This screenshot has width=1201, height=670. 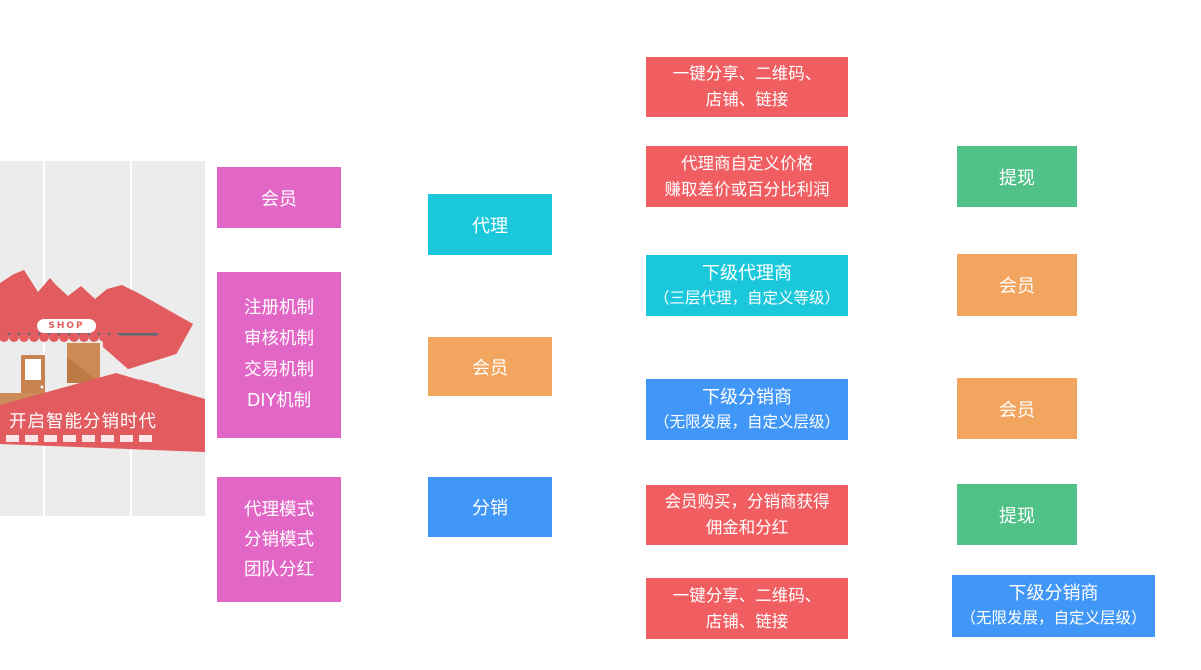 What do you see at coordinates (747, 87) in the screenshot?
I see `share-top-box: 一键分享、二维码、 店铺、链接` at bounding box center [747, 87].